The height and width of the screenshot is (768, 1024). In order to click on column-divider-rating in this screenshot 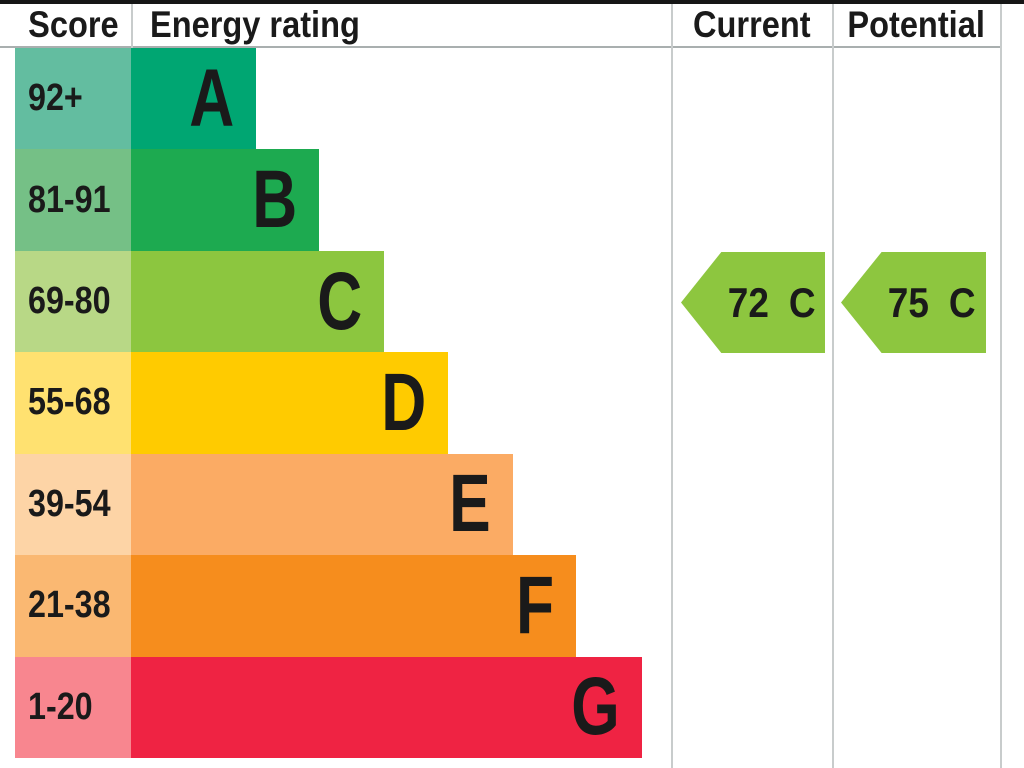, I will do `click(672, 386)`.